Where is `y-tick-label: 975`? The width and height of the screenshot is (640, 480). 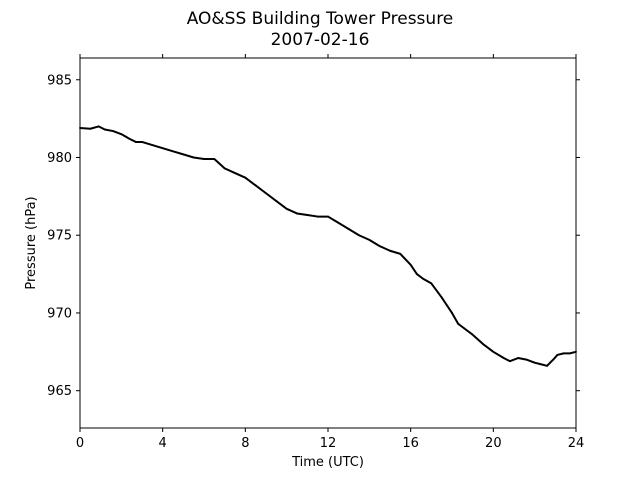 y-tick-label: 975 is located at coordinates (59, 236).